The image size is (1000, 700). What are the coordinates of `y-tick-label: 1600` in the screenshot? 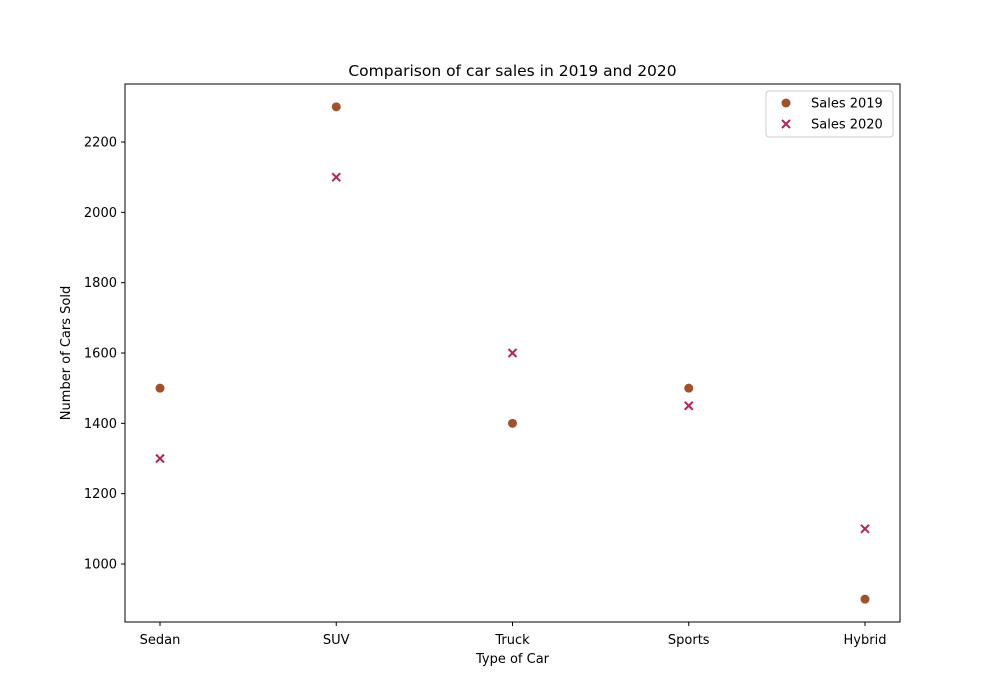 It's located at (100, 354).